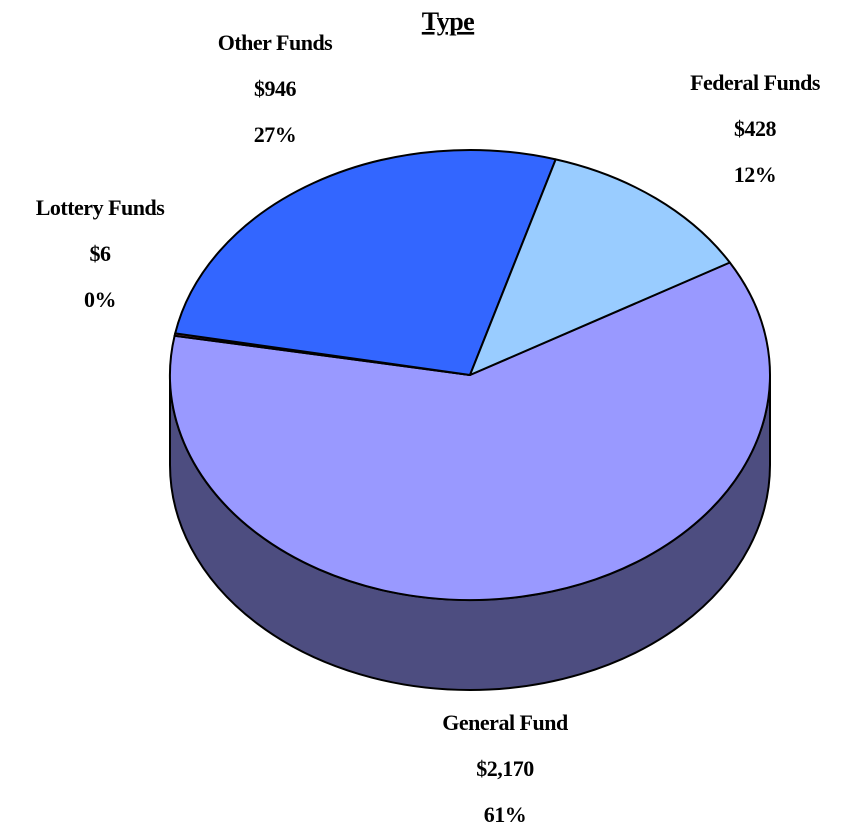 This screenshot has width=857, height=837. What do you see at coordinates (755, 82) in the screenshot?
I see `slice-label: Federal Funds` at bounding box center [755, 82].